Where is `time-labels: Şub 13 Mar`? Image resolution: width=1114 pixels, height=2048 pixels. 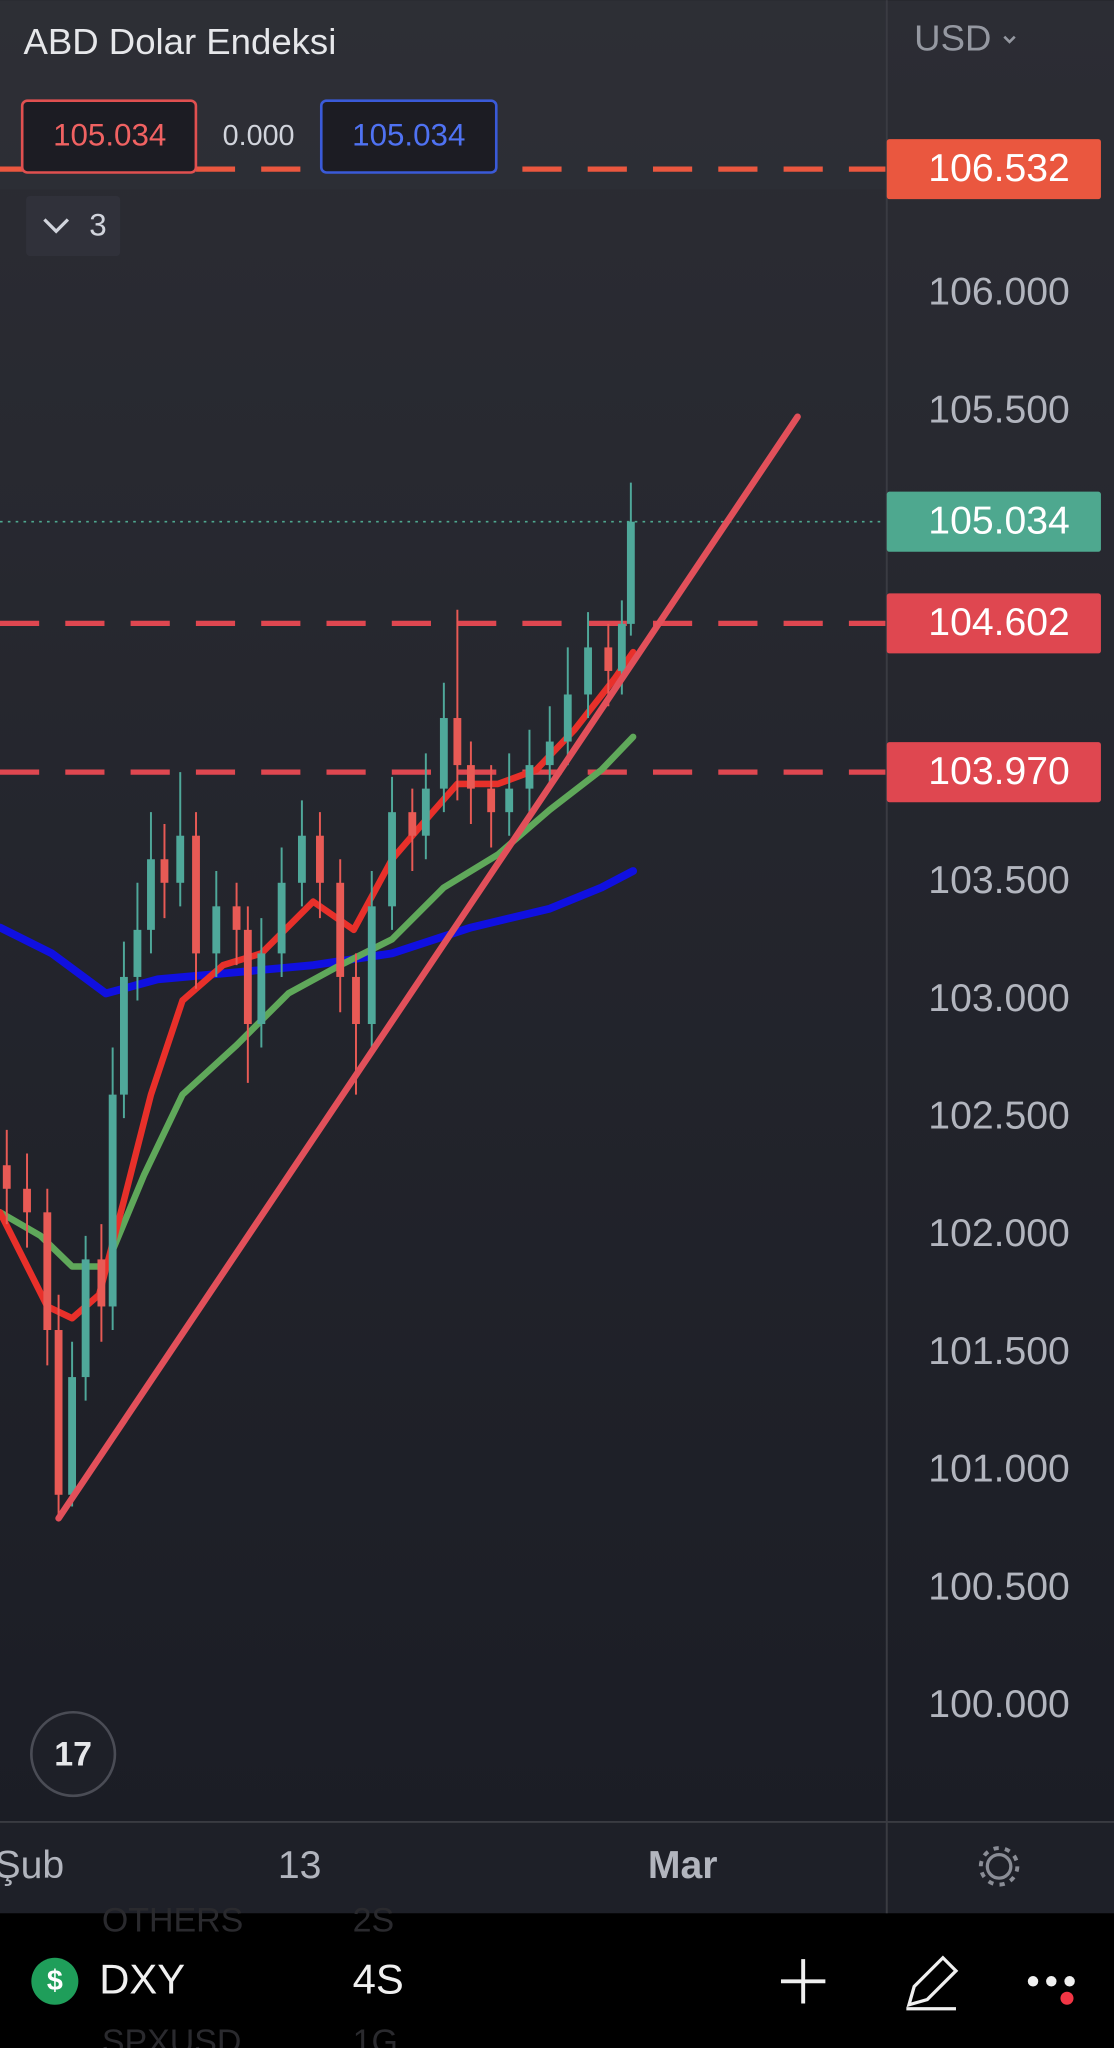 time-labels: Şub 13 Mar is located at coordinates (358, 1865).